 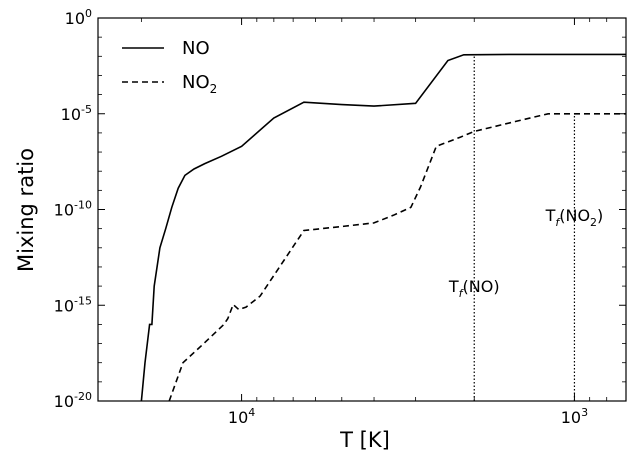 I want to click on y-tick-label: 10⁰, so click(x=78, y=17).